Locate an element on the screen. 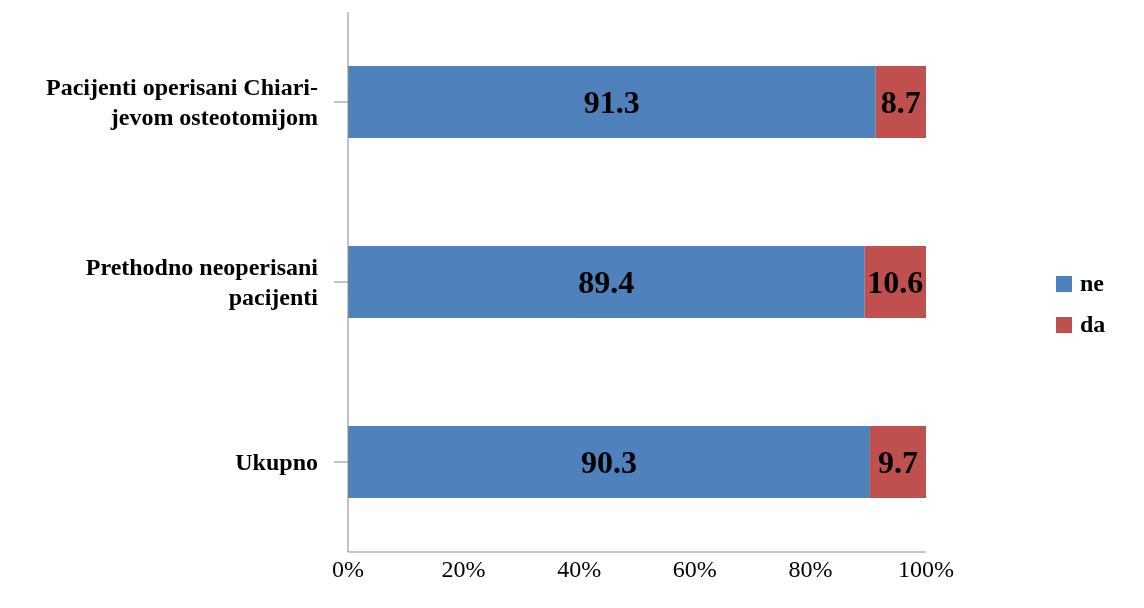 The width and height of the screenshot is (1144, 608). legend-label: ne is located at coordinates (1092, 283).